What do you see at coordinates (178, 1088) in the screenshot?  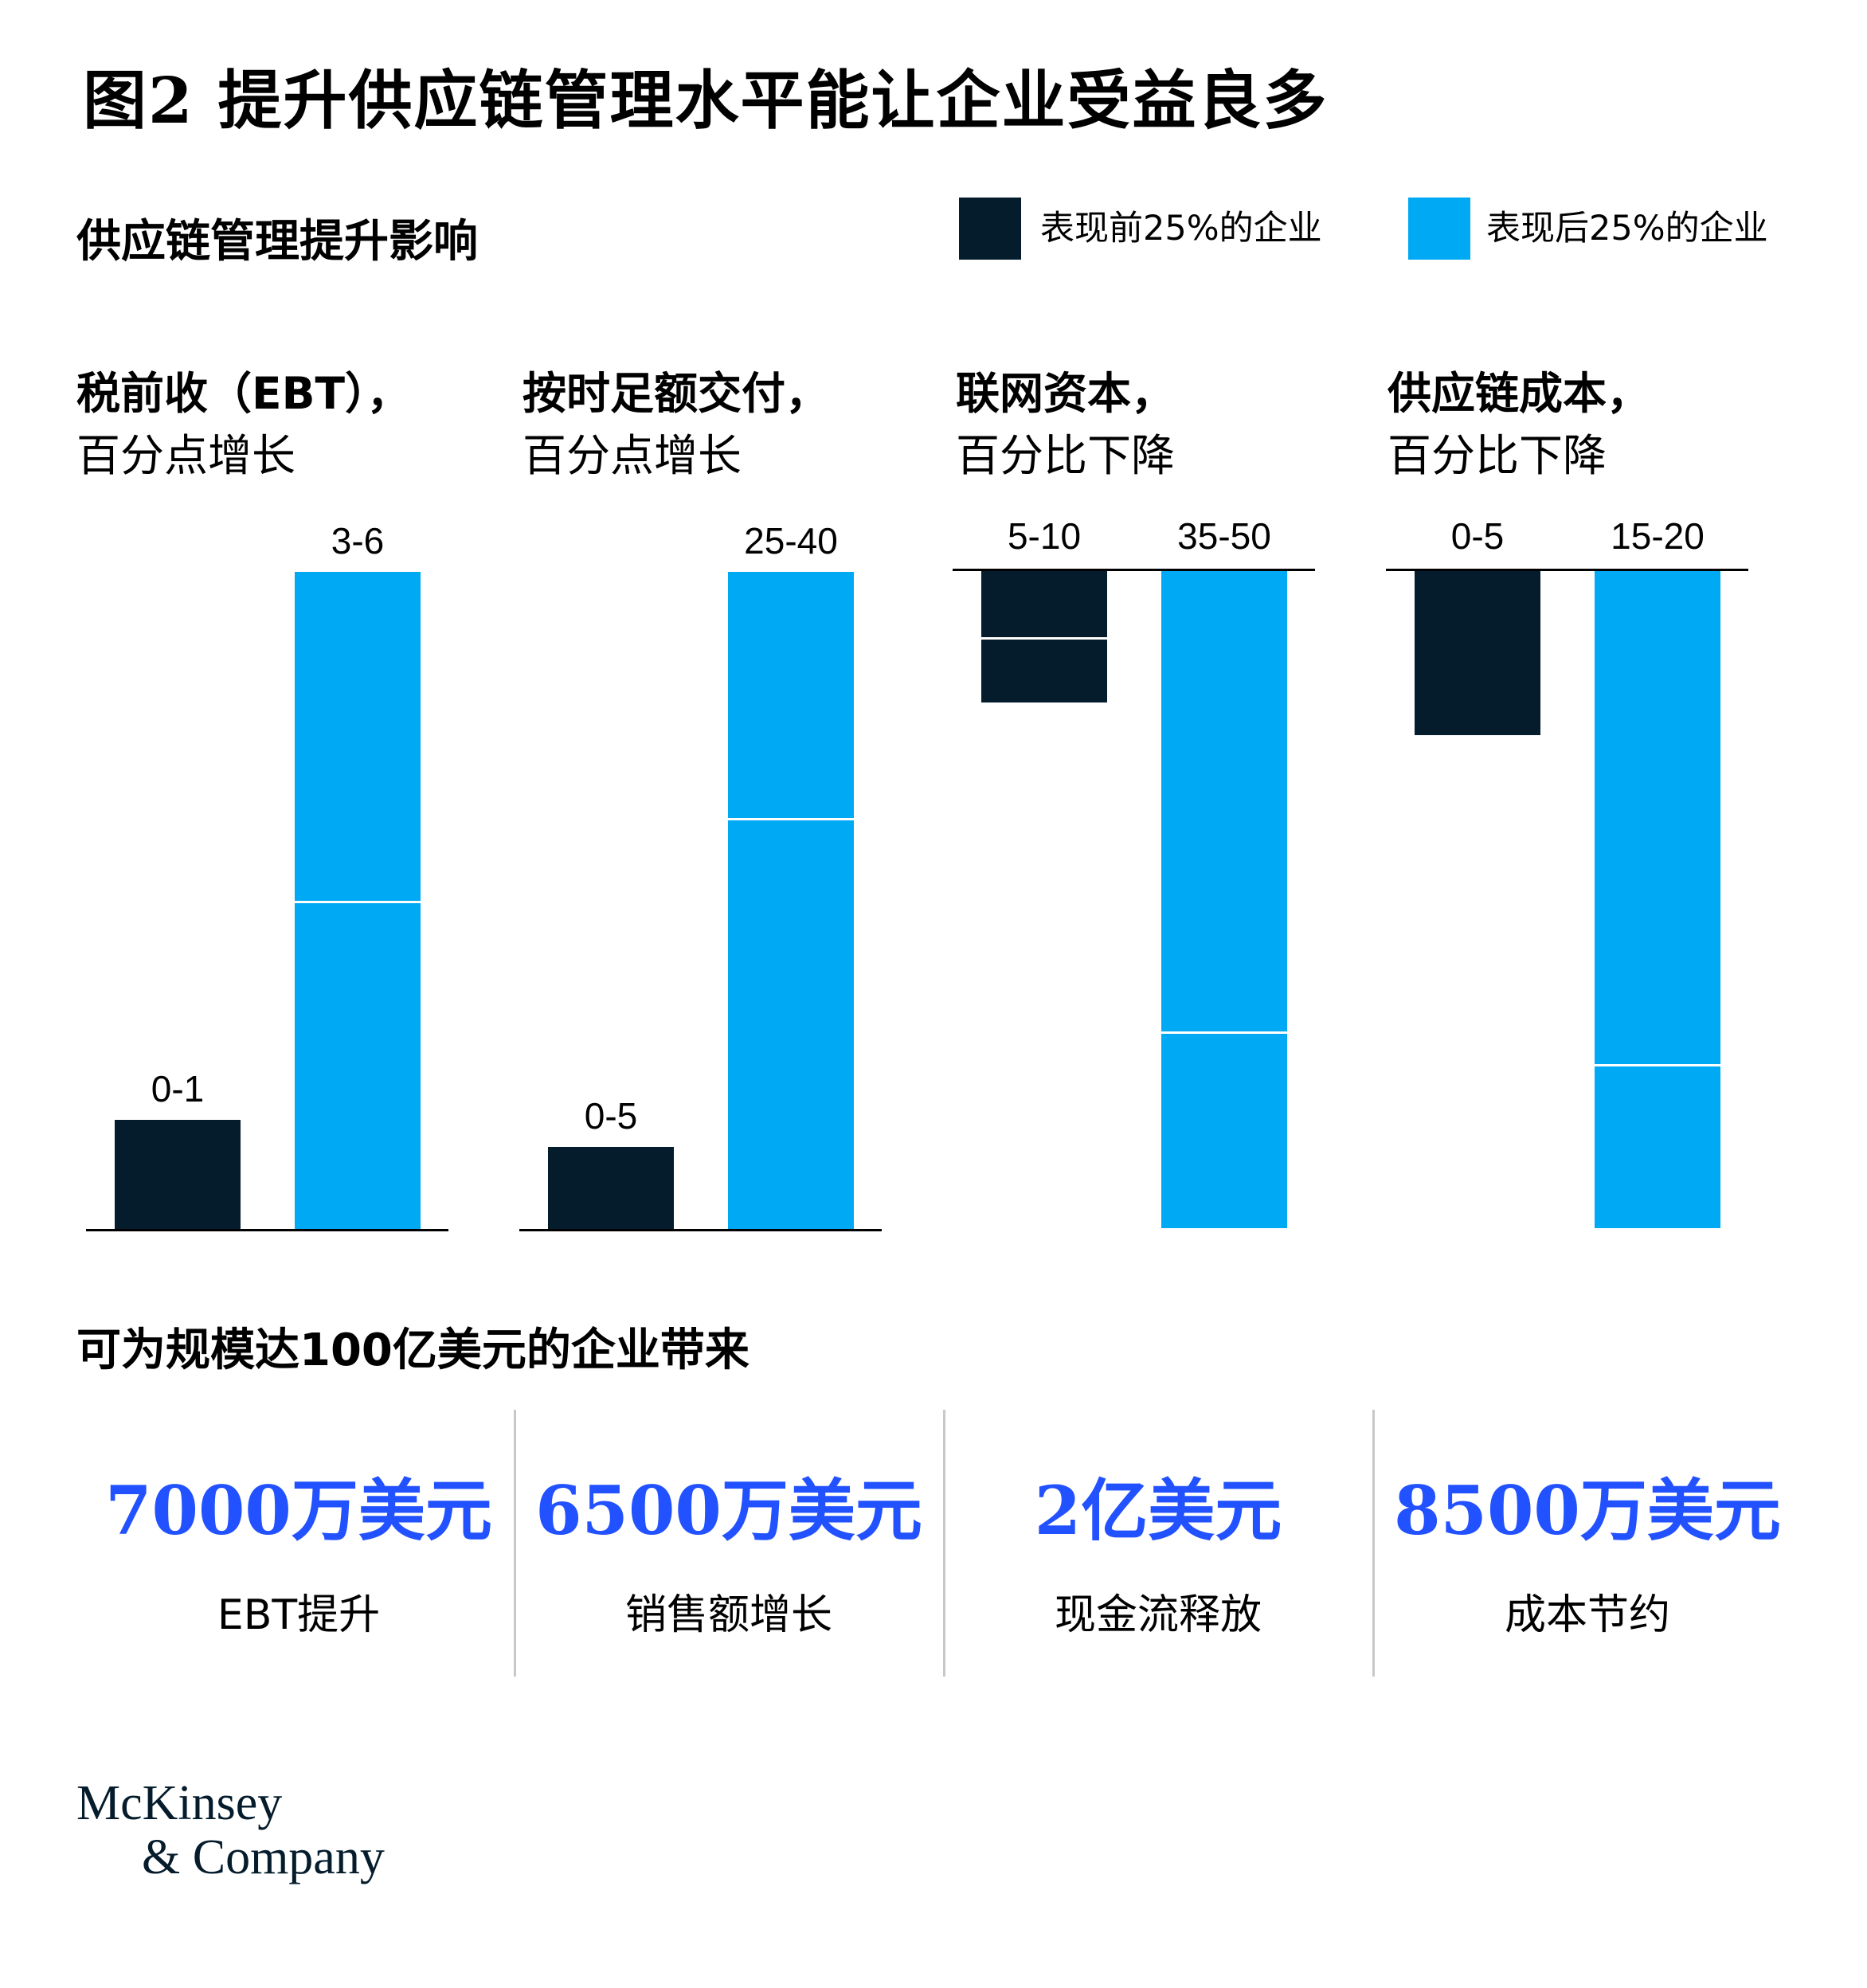 I see `value-label: 0-1` at bounding box center [178, 1088].